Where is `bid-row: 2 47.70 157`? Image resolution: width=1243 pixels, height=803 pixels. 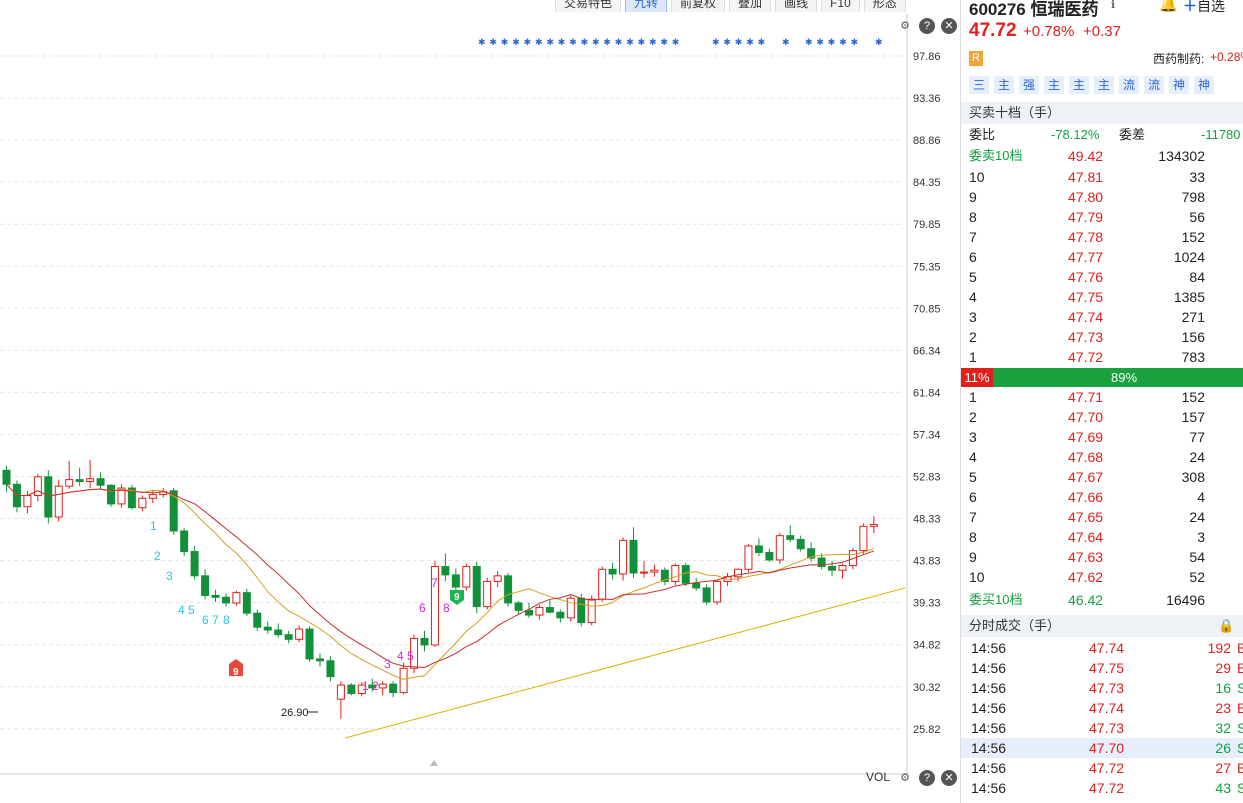 bid-row: 2 47.70 157 is located at coordinates (1087, 417).